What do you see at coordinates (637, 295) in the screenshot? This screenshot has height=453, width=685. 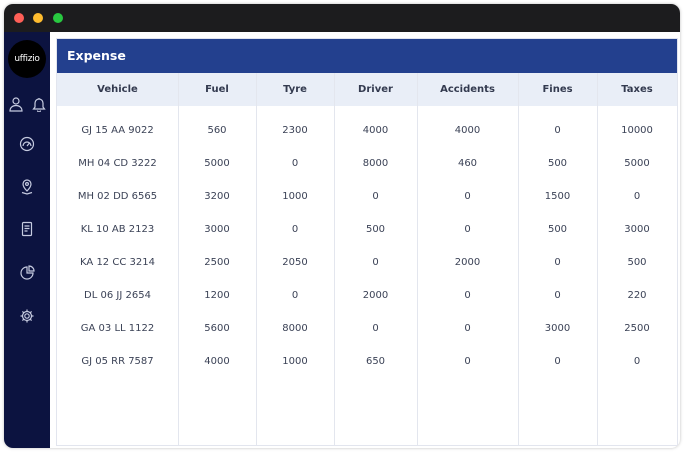 I see `cell-taxes: 220` at bounding box center [637, 295].